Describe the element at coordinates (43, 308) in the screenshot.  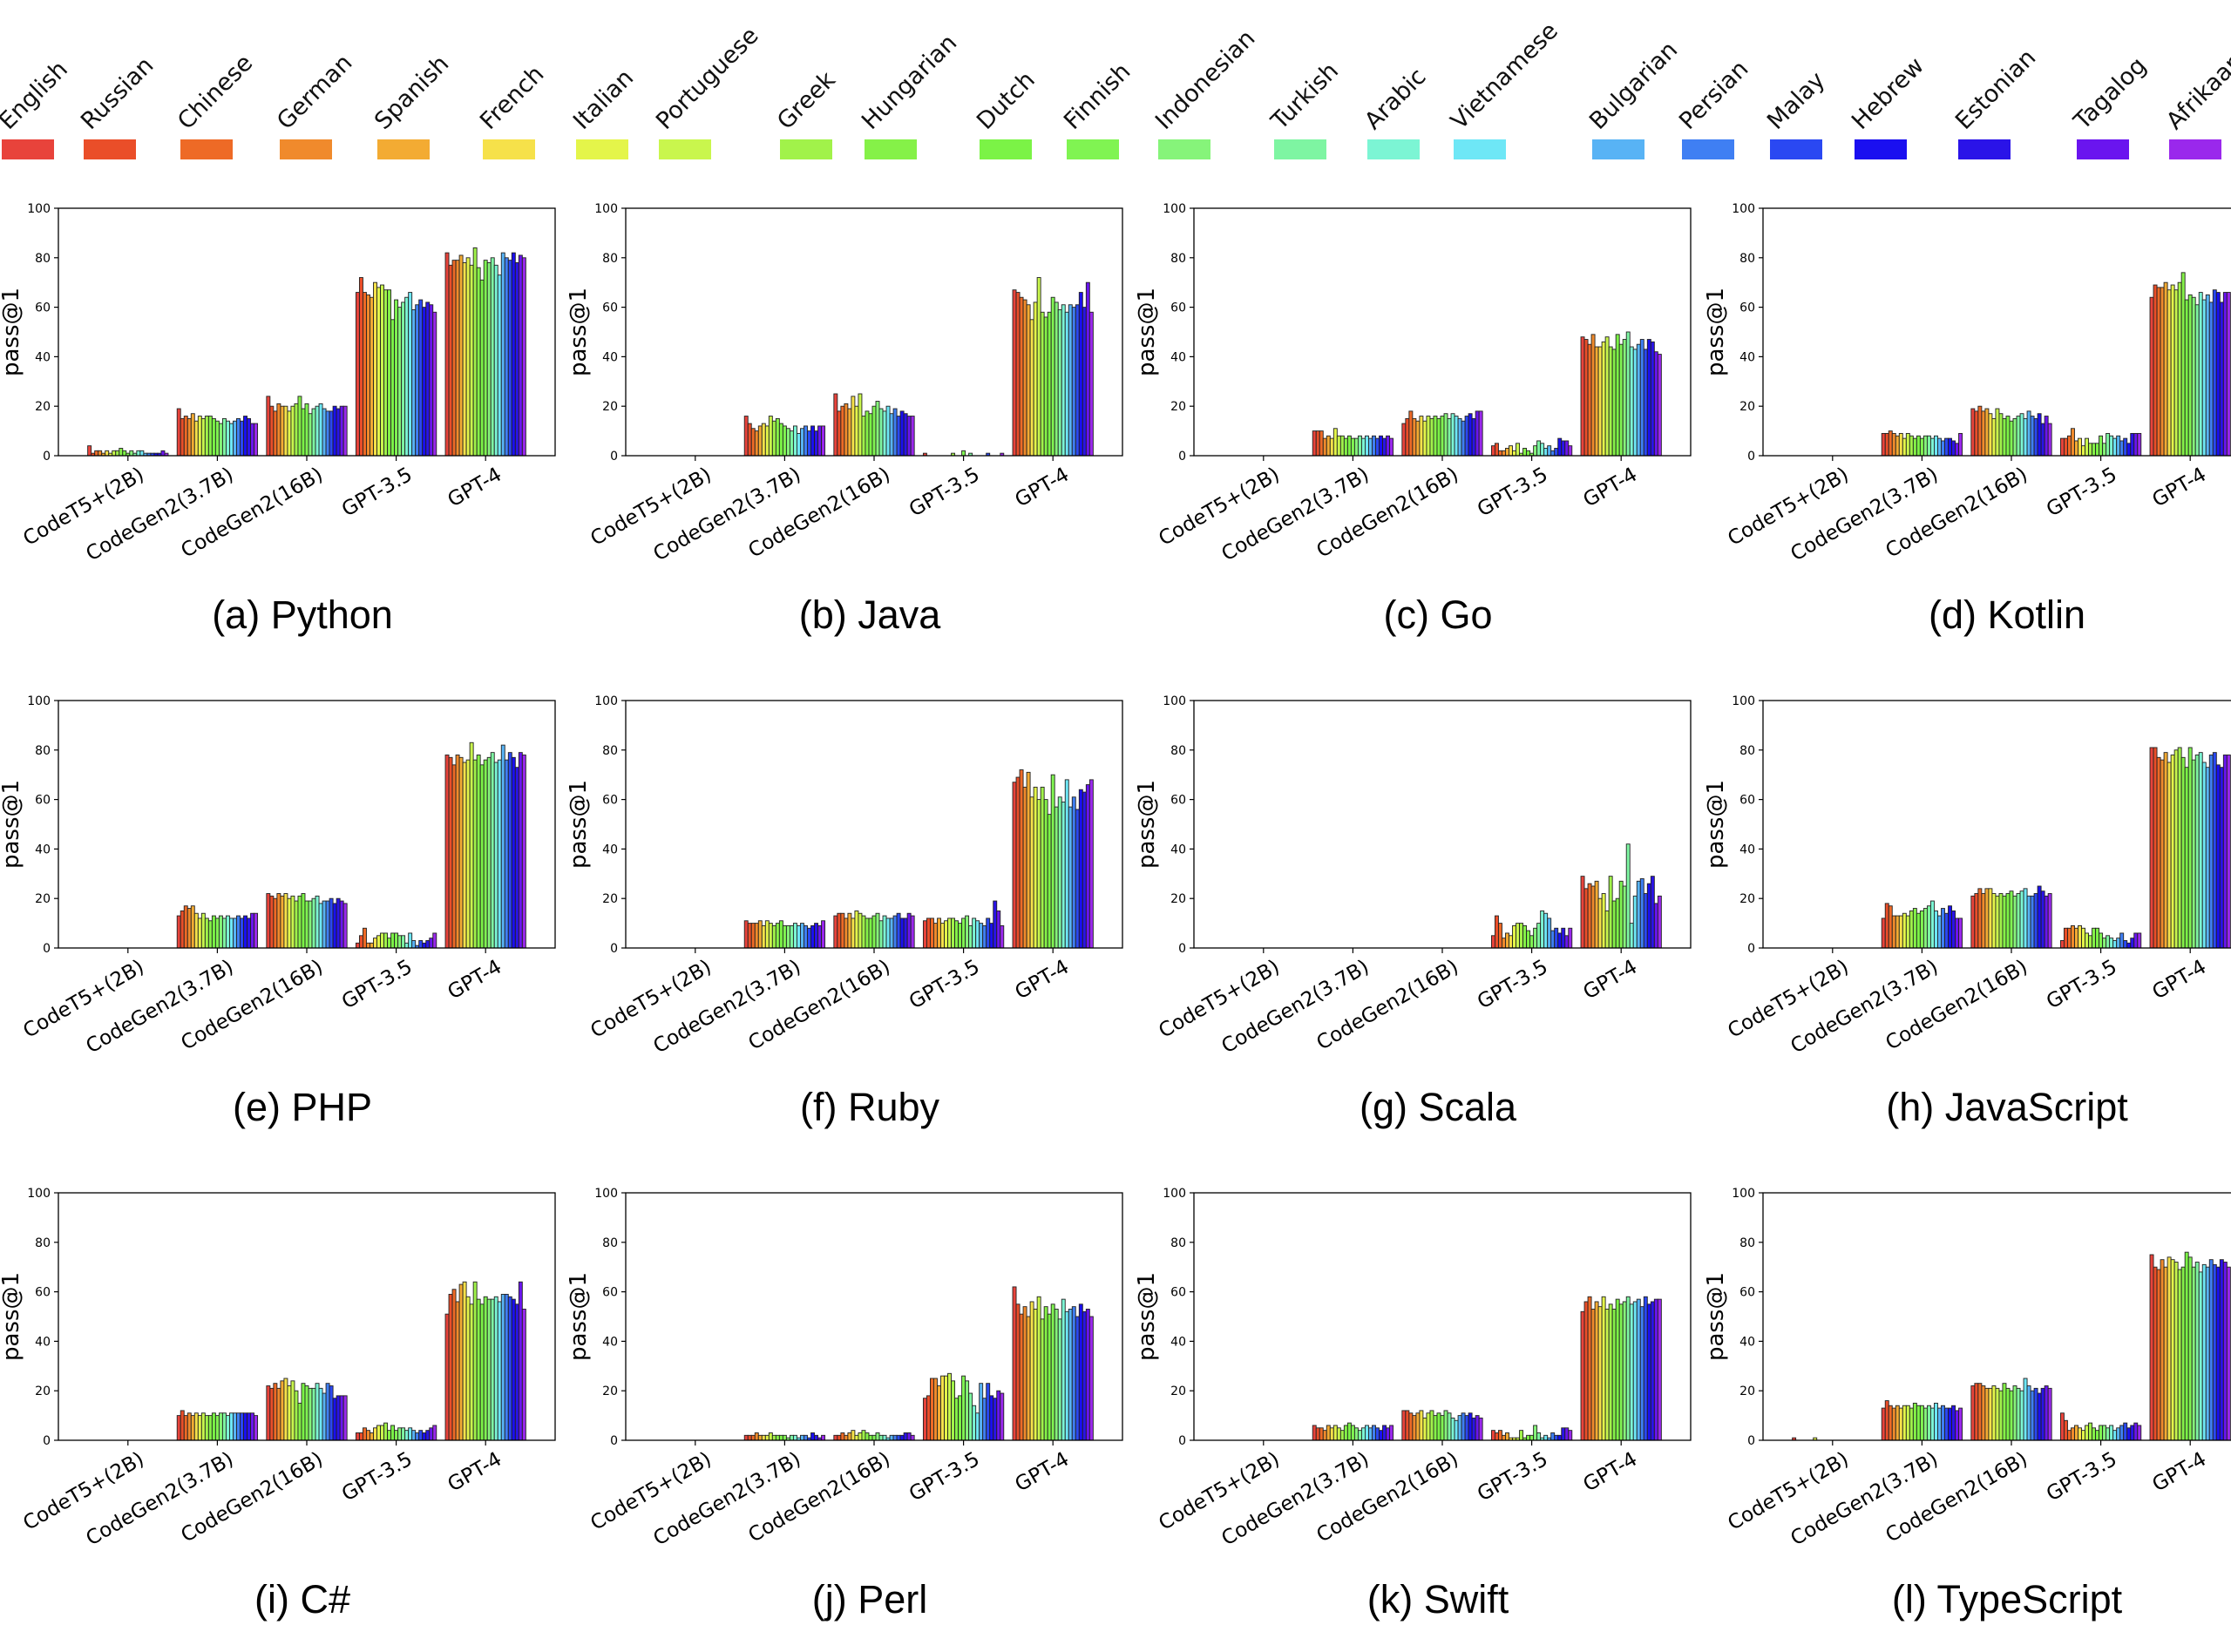
I see `y-tick-label: 60` at that location.